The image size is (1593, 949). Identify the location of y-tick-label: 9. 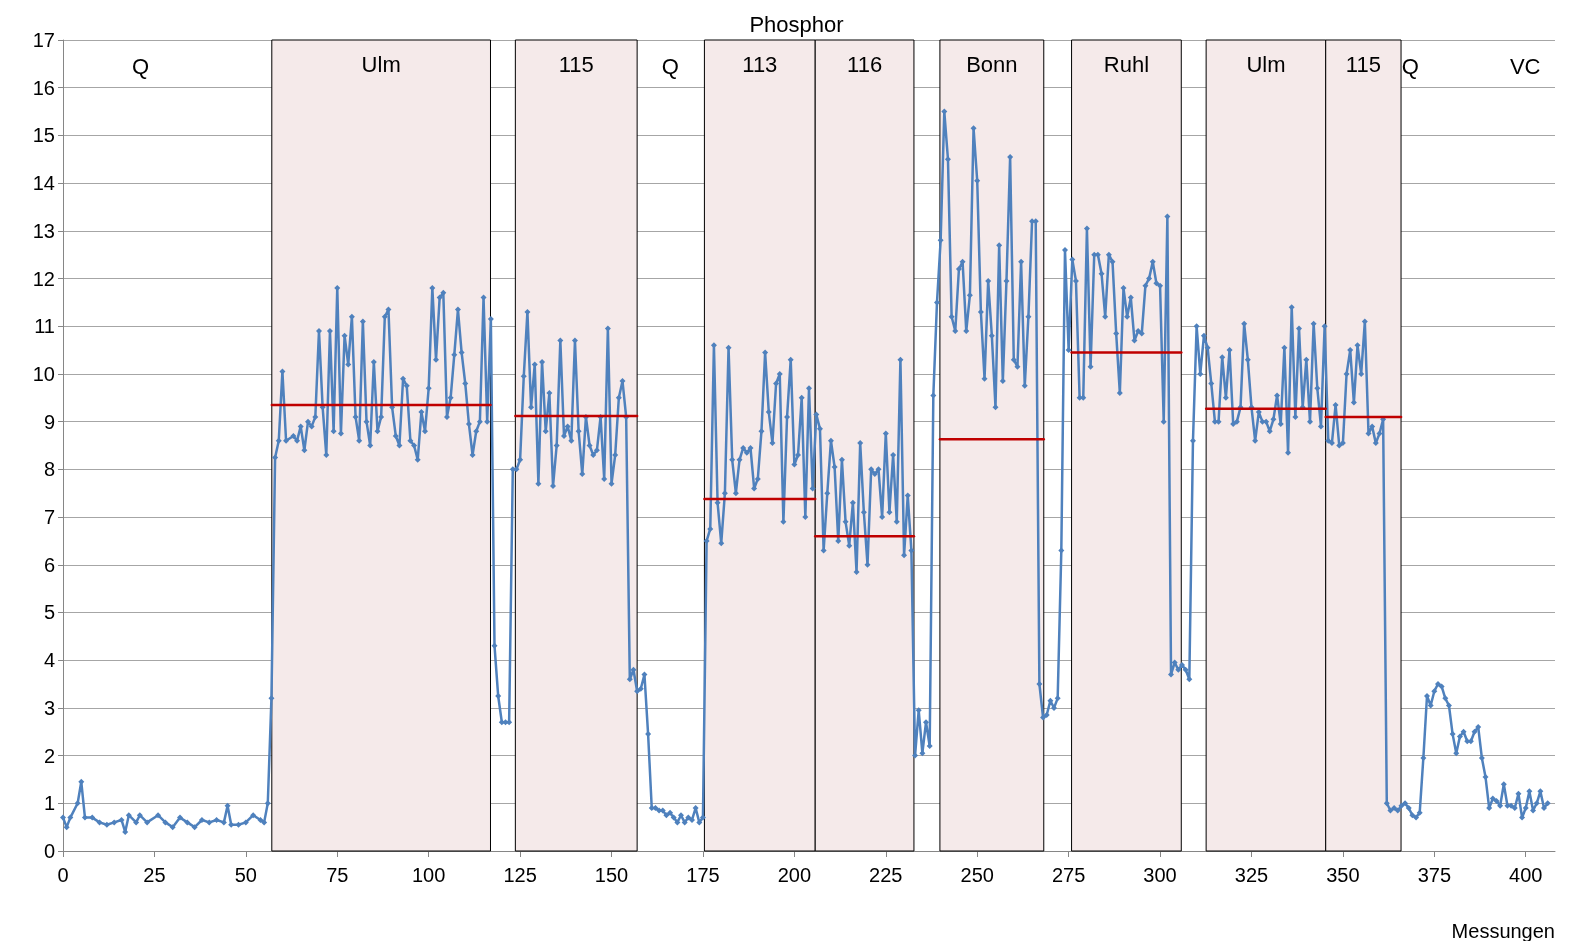
(49, 421).